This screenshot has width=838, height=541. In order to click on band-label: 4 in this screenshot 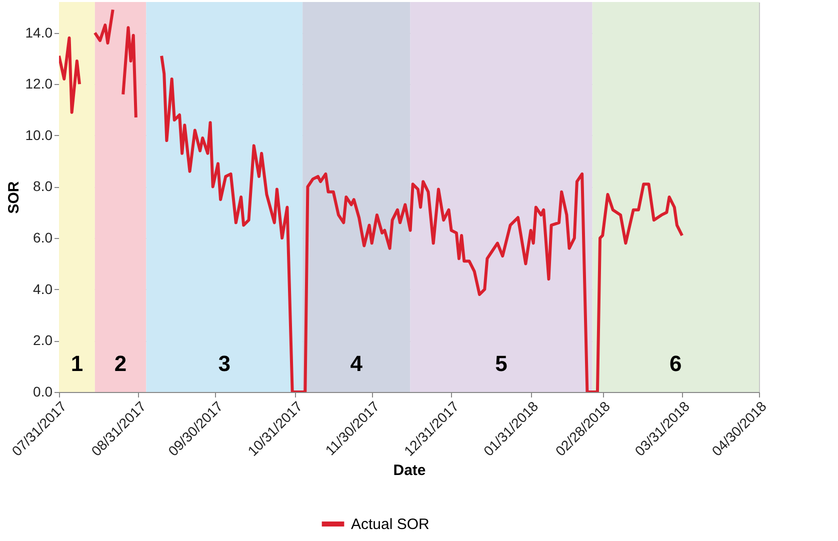, I will do `click(357, 363)`.